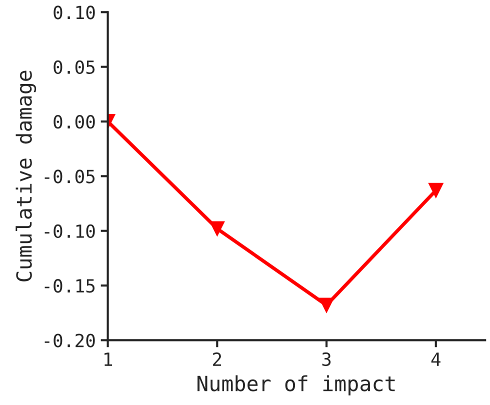  What do you see at coordinates (69, 341) in the screenshot?
I see `y-tick-label: -0.20` at bounding box center [69, 341].